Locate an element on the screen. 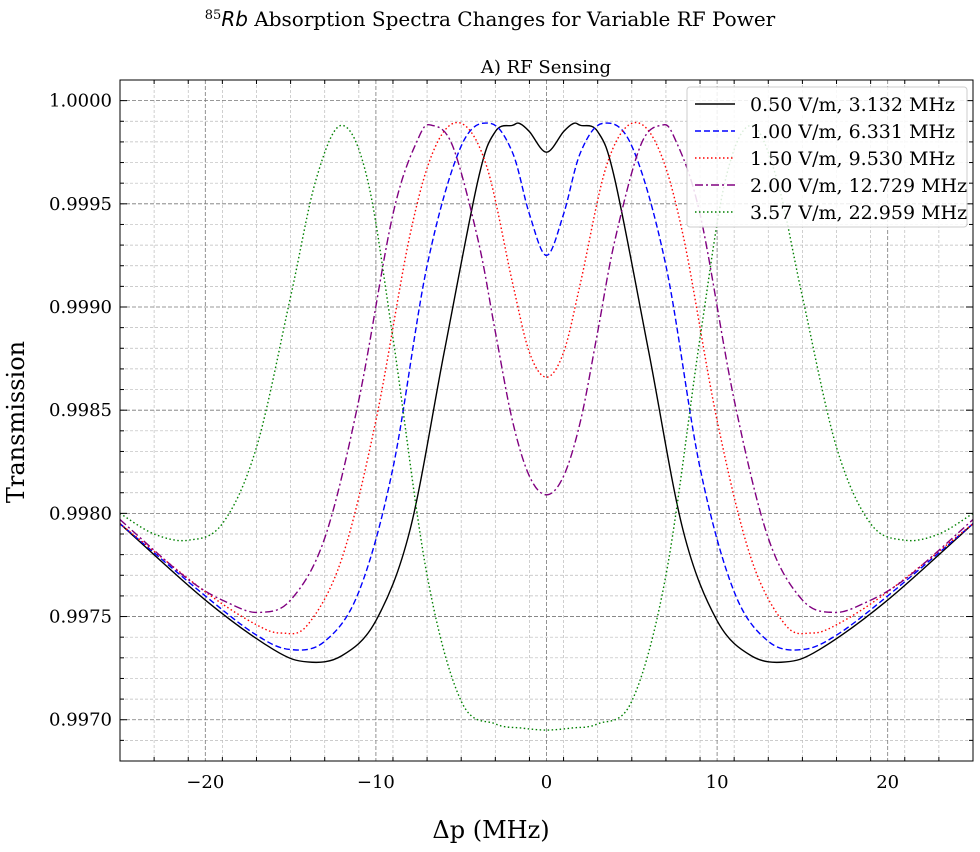 The image size is (980, 852). x-tick-label: −10 is located at coordinates (376, 782).